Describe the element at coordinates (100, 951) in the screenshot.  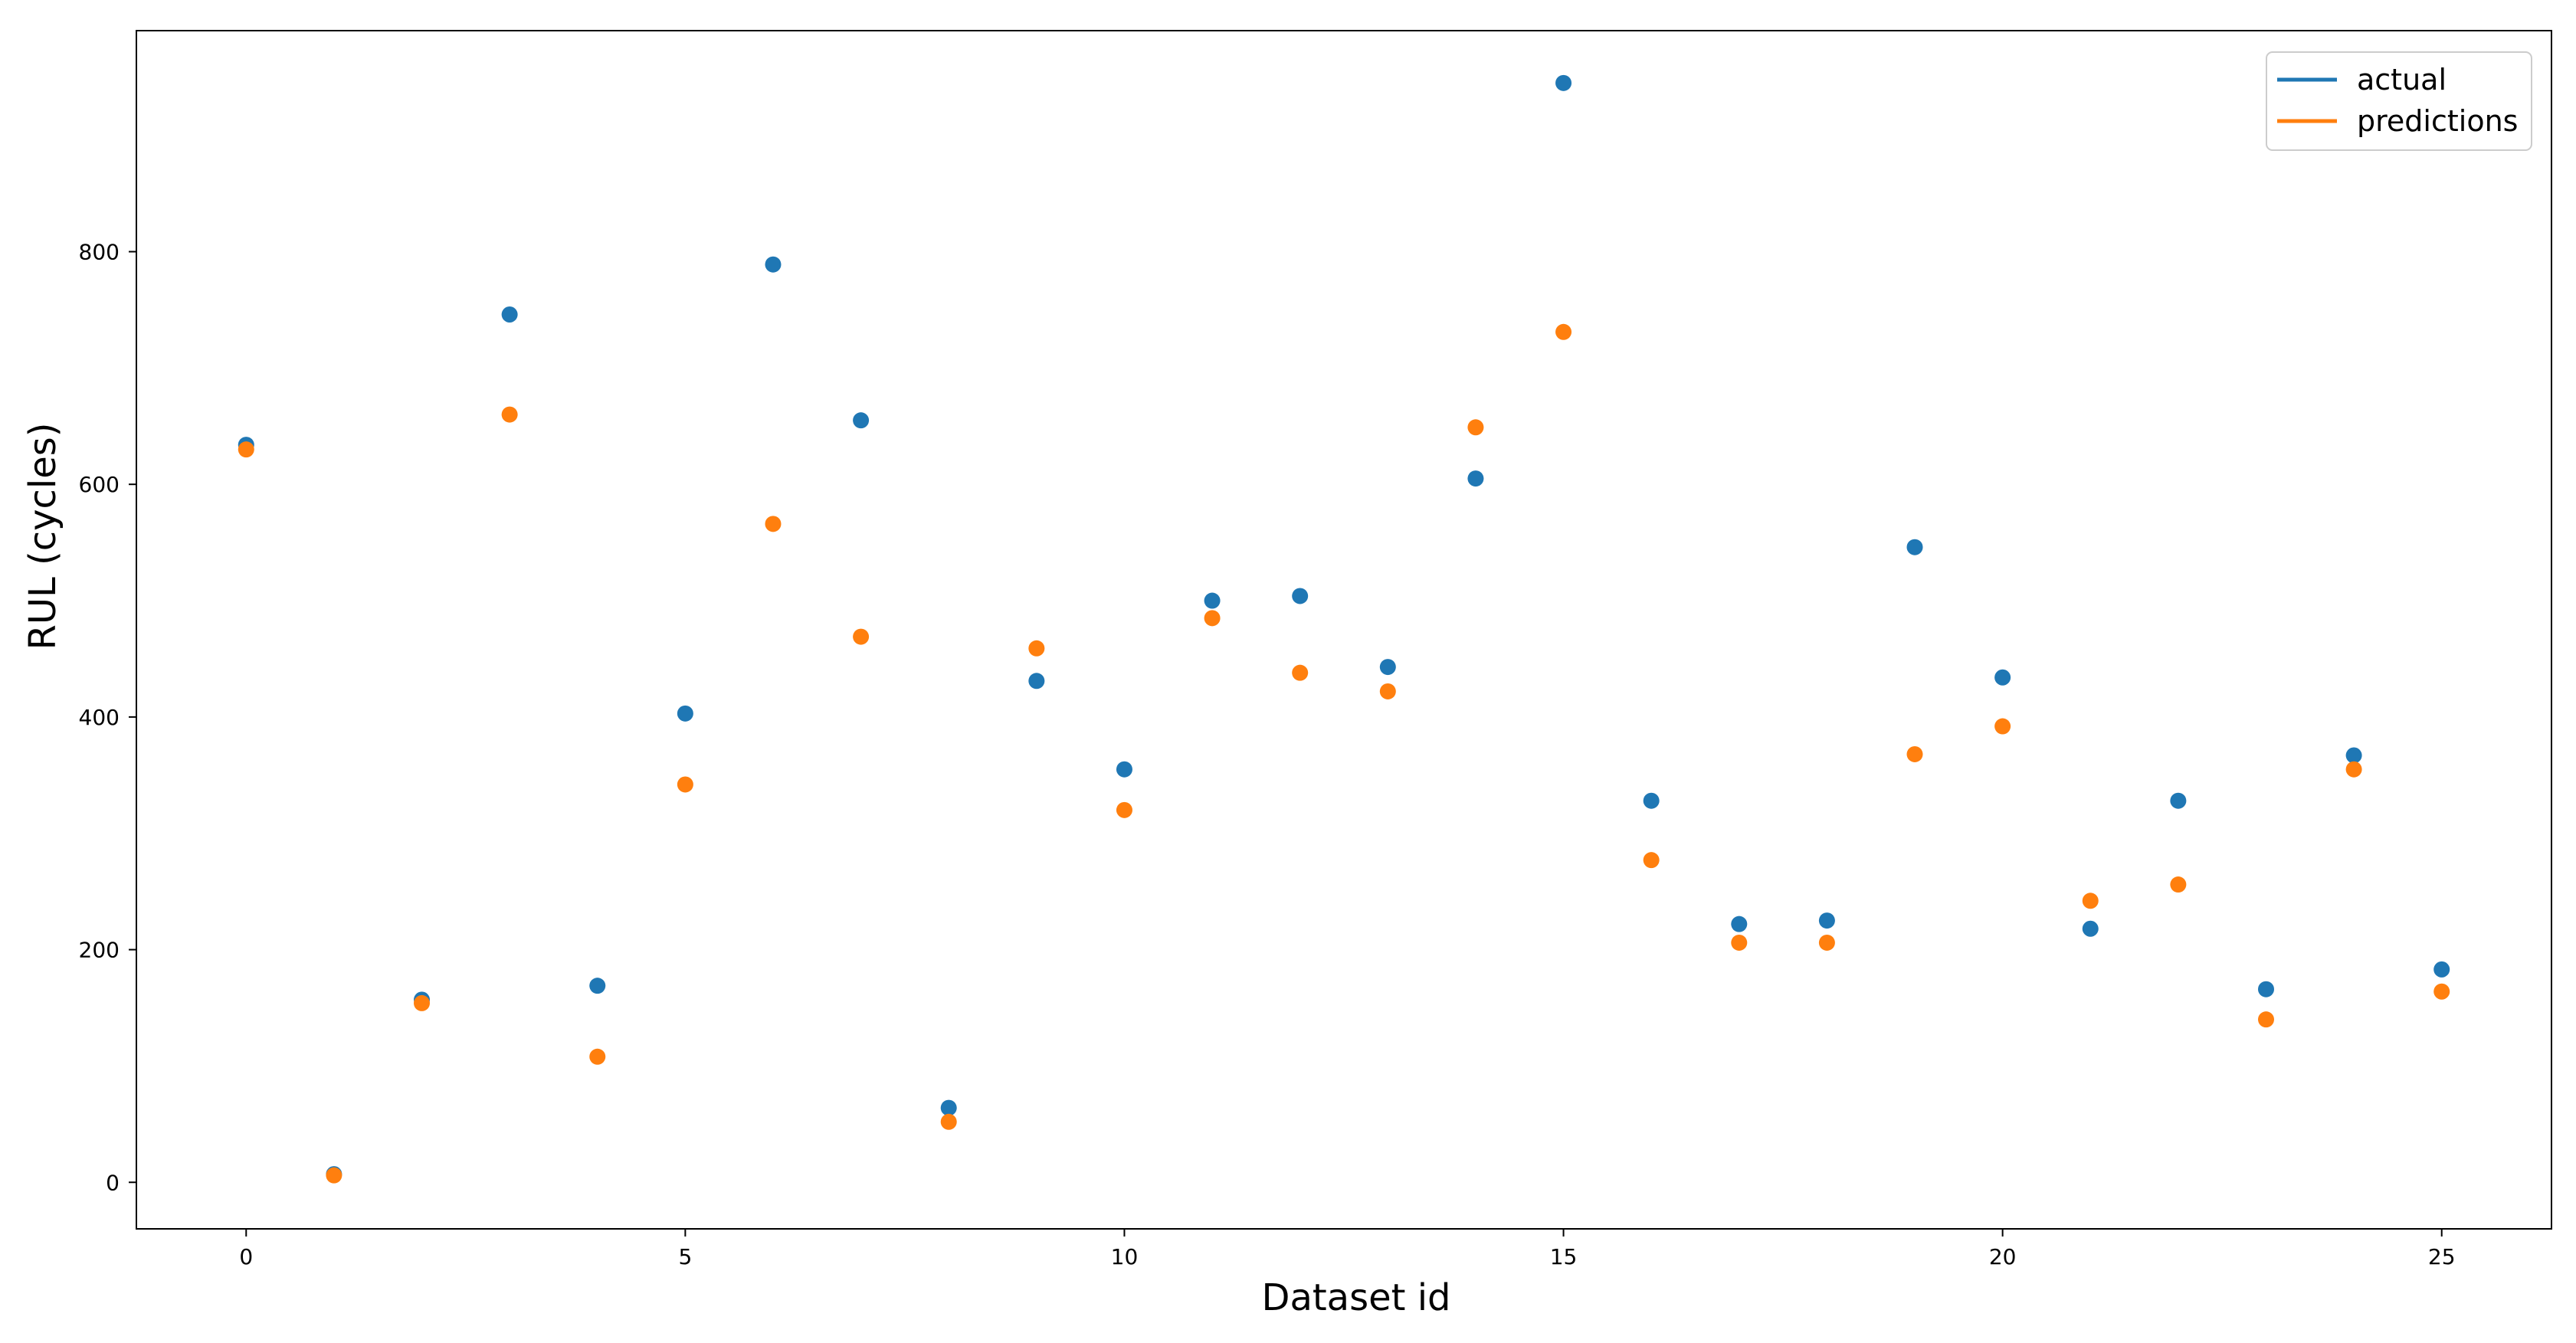
I see `y-tick-label: 200` at that location.